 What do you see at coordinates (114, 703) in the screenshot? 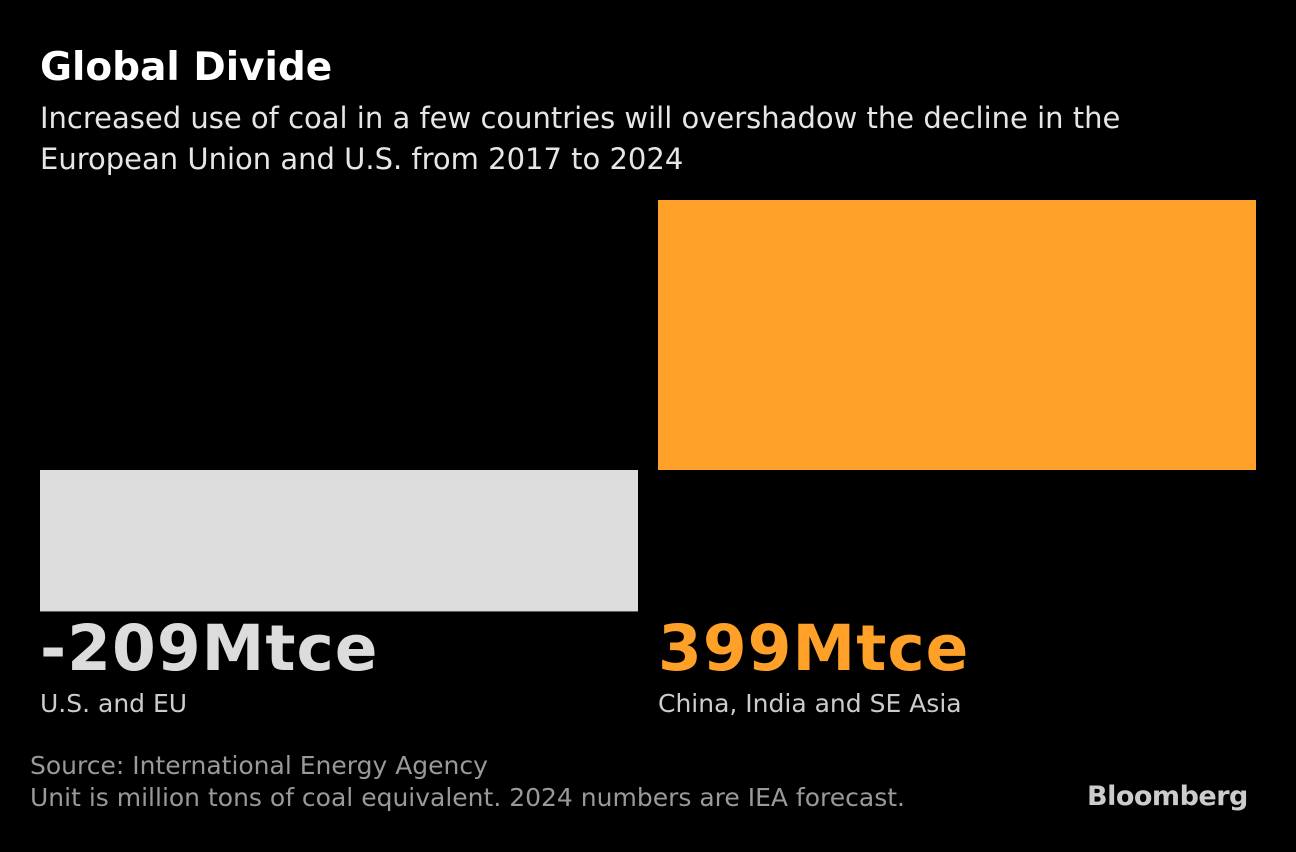
I see `category-label-us-eu: U.S. and EU` at bounding box center [114, 703].